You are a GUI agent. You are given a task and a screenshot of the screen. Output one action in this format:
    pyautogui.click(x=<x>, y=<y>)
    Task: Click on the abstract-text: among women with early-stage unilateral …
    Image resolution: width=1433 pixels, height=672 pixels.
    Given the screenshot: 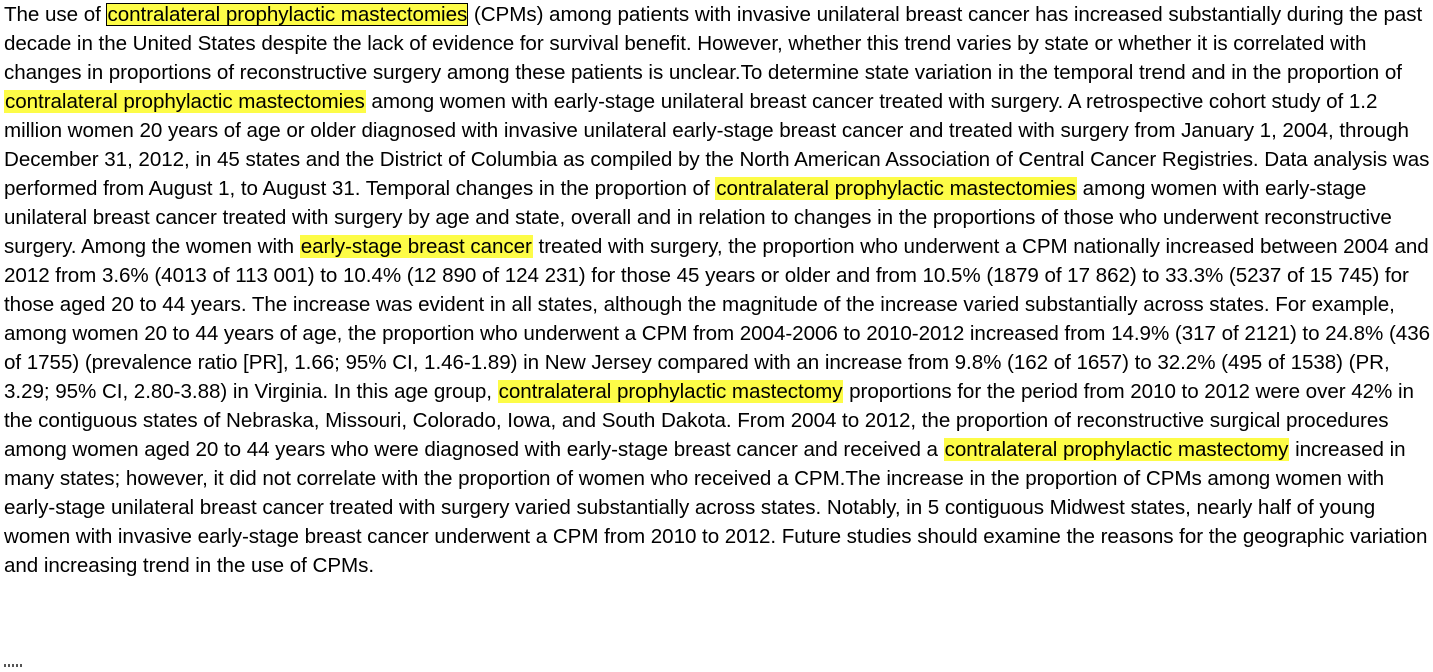 What is the action you would take?
    pyautogui.click(x=698, y=217)
    